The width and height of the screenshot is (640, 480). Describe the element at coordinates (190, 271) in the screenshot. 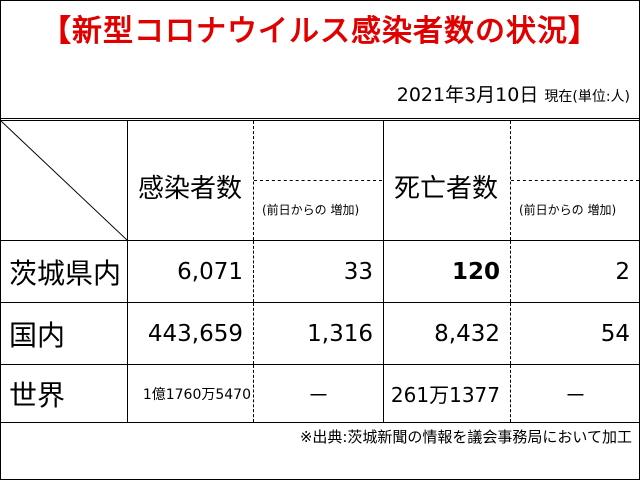

I see `infected-value: 6,071` at that location.